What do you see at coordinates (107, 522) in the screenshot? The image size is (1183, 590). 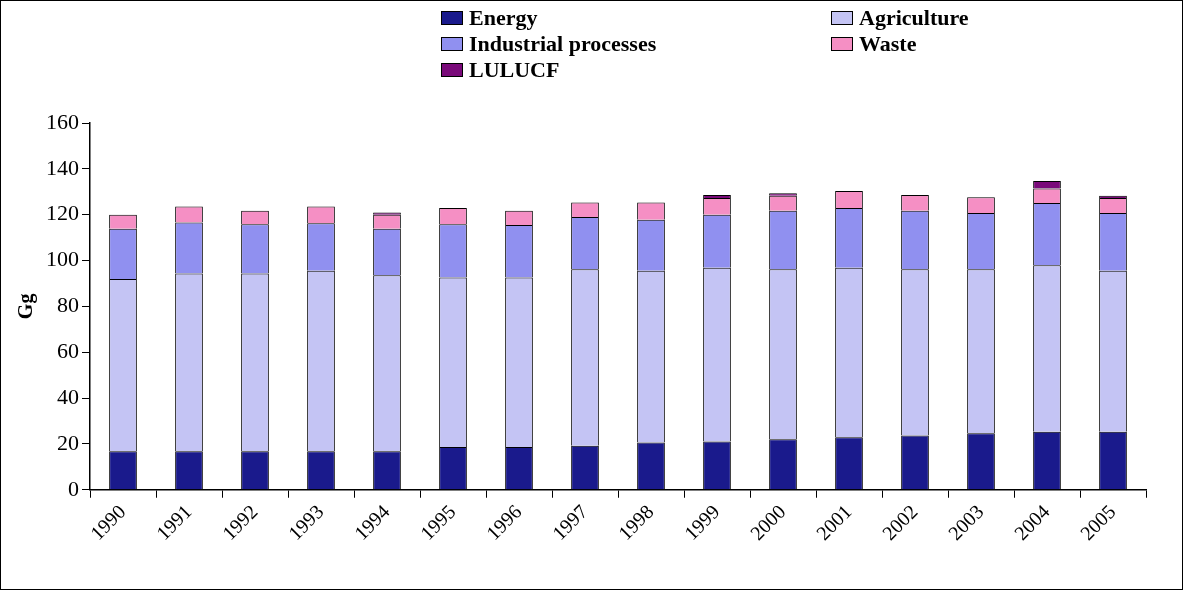 I see `x-tick-label: 1990` at bounding box center [107, 522].